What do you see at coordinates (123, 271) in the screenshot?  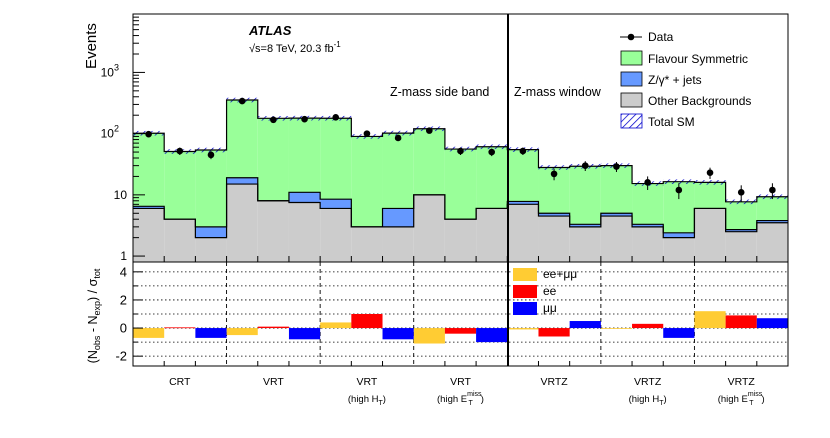 I see `lower-y-tick-label: 4` at bounding box center [123, 271].